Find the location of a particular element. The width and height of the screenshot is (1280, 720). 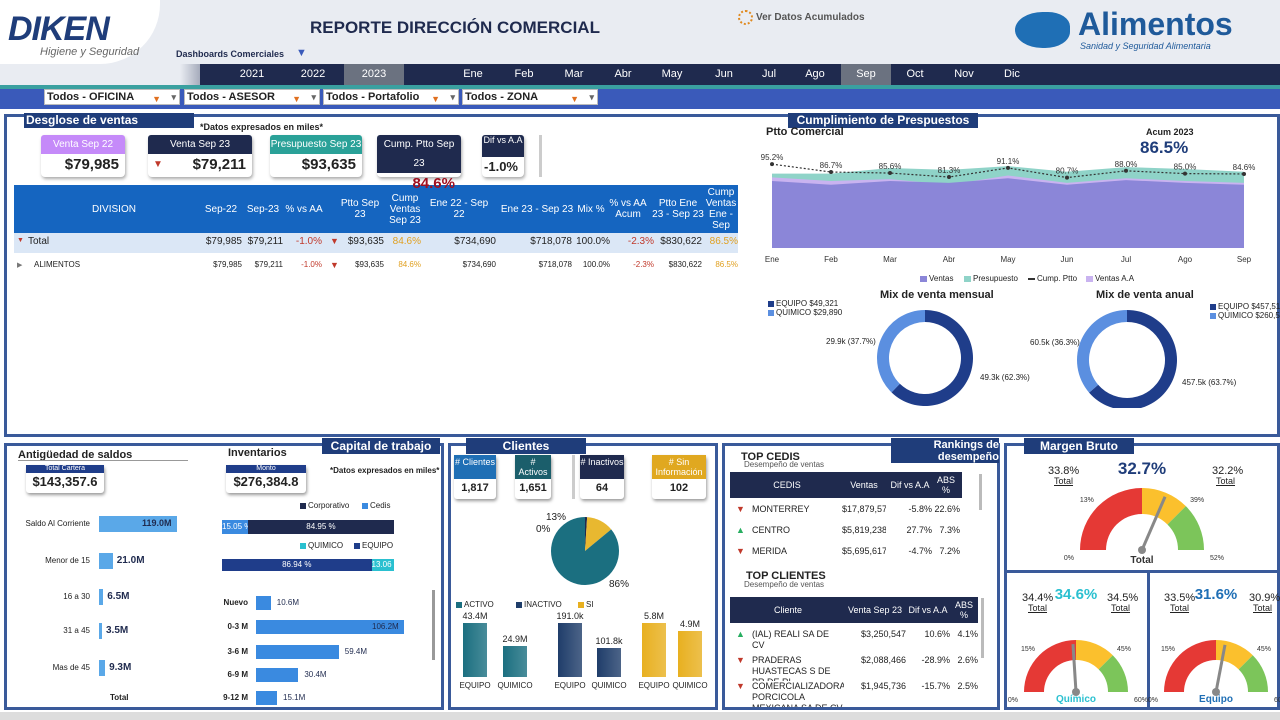

month-dic: Dic is located at coordinates (1012, 74).